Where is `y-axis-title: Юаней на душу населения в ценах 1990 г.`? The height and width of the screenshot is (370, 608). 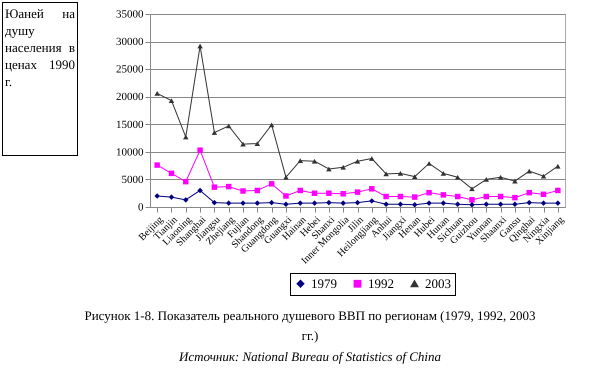
y-axis-title: Юаней на душу населения в ценах 1990 г. is located at coordinates (40, 79).